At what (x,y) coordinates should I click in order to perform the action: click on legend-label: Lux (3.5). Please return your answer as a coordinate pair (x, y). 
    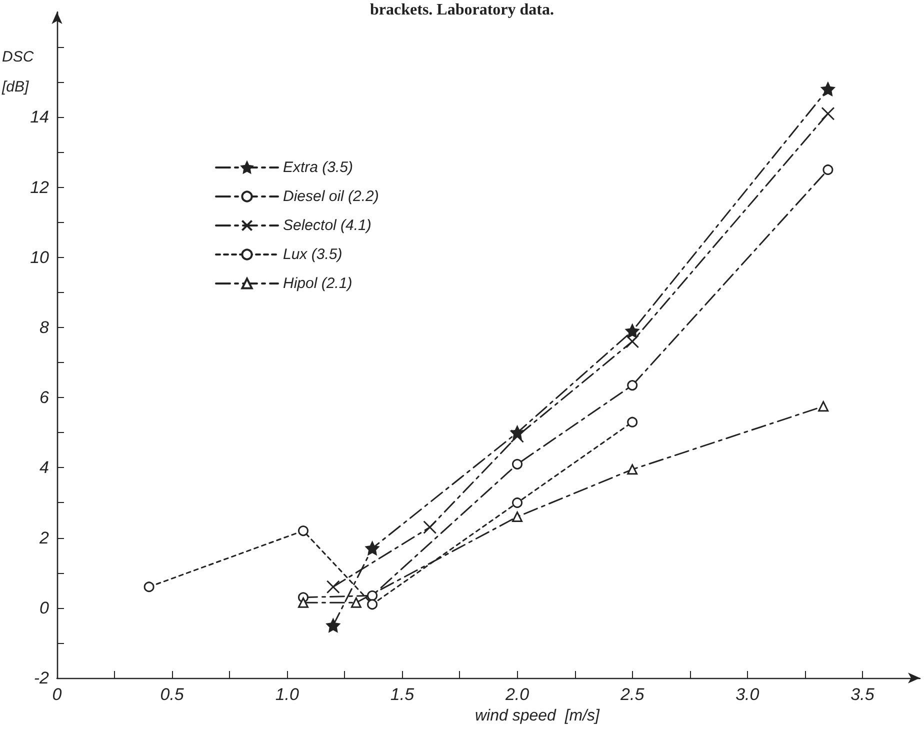
    Looking at the image, I should click on (312, 254).